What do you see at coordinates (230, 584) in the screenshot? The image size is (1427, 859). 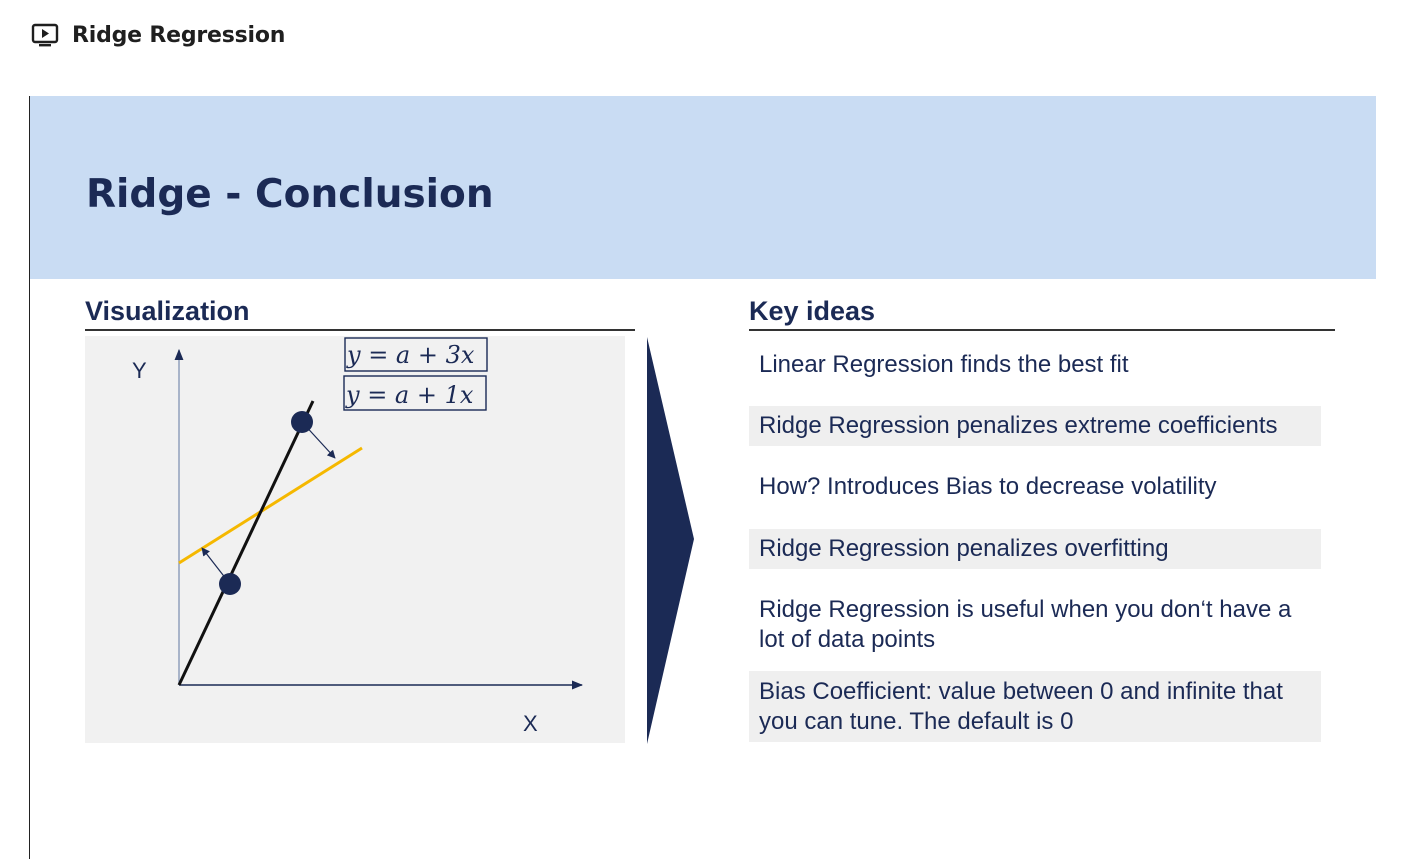 I see `data-point-lower` at bounding box center [230, 584].